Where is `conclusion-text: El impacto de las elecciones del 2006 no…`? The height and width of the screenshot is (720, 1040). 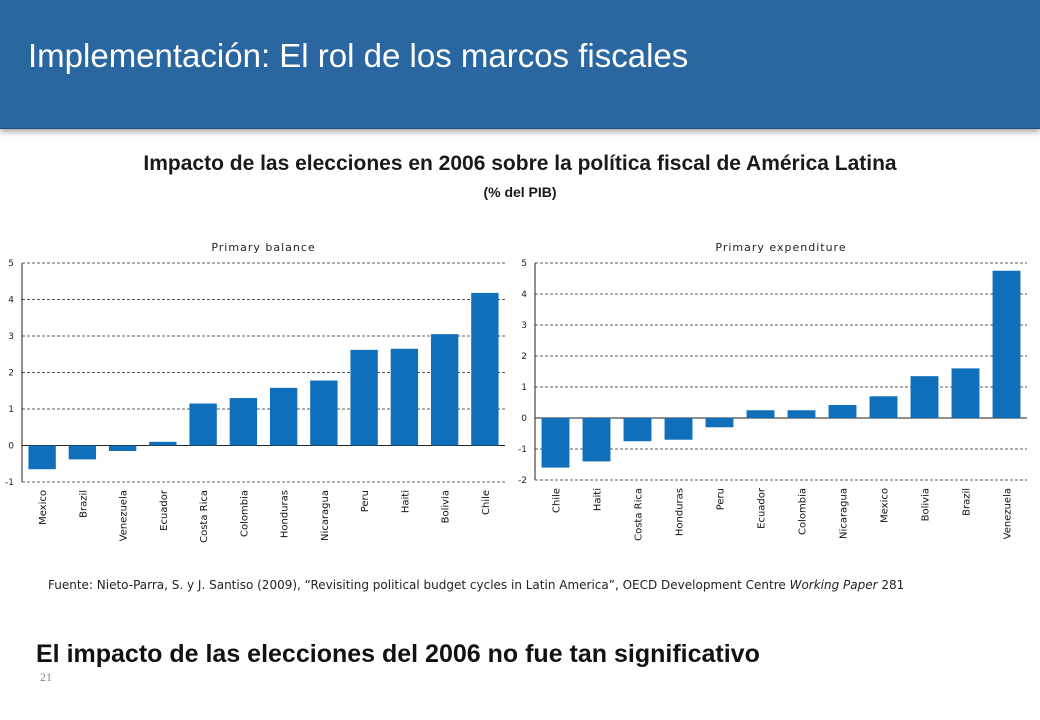 conclusion-text: El impacto de las elecciones del 2006 no… is located at coordinates (398, 654).